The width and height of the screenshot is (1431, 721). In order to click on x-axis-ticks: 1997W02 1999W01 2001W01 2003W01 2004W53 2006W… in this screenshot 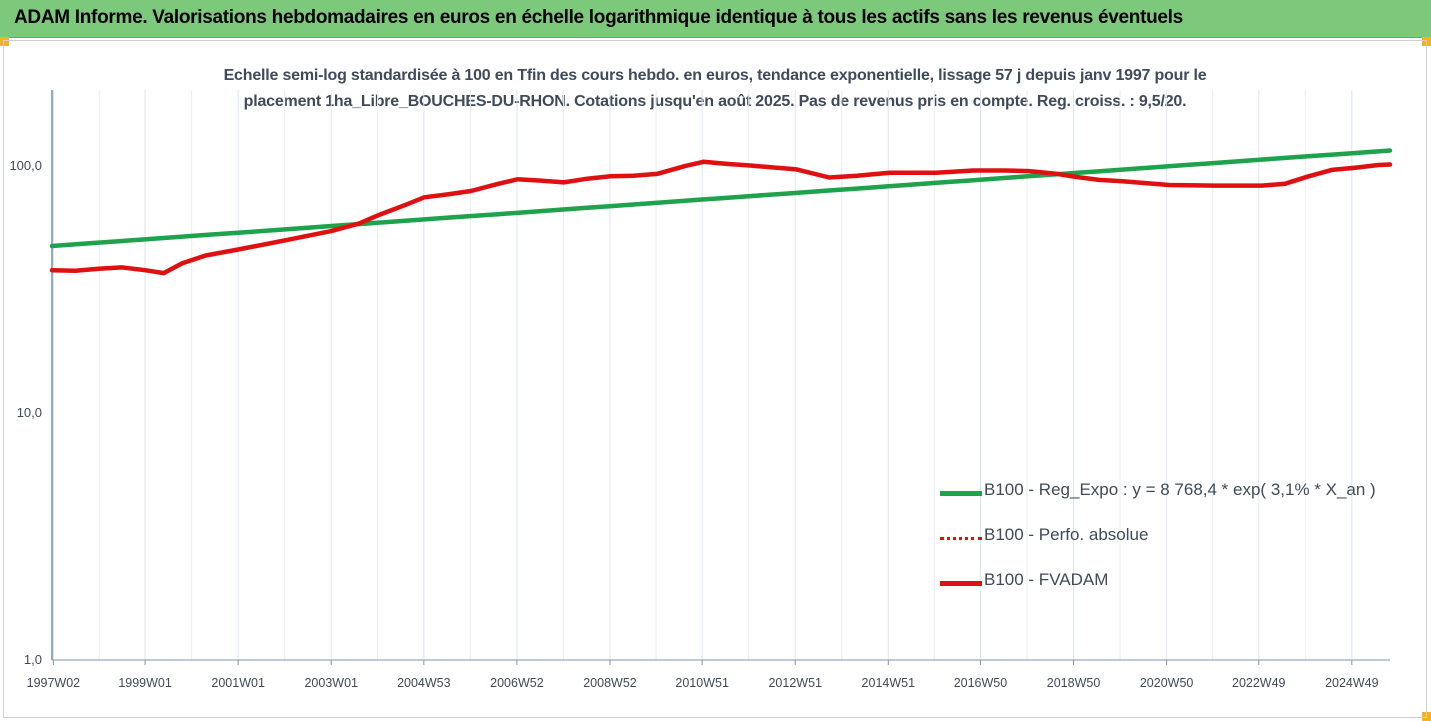, I will do `click(703, 675)`.